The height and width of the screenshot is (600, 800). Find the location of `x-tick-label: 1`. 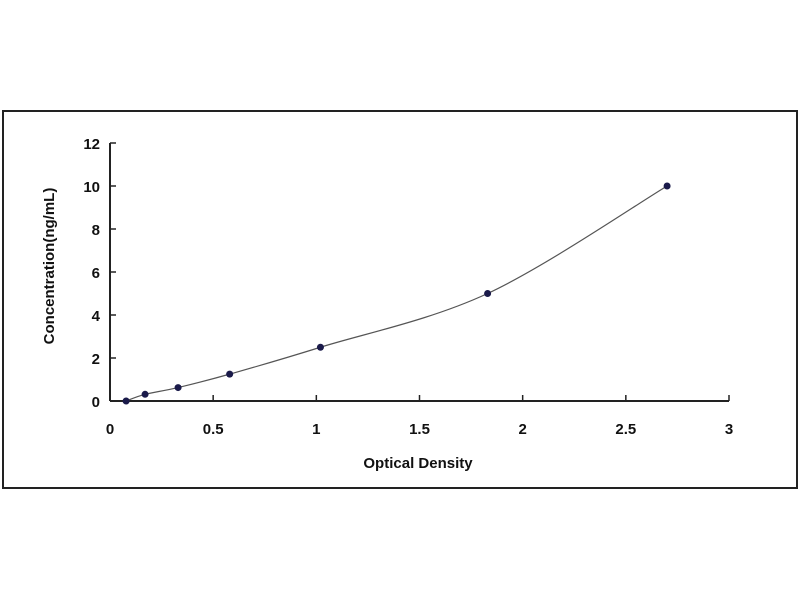

x-tick-label: 1 is located at coordinates (316, 429).